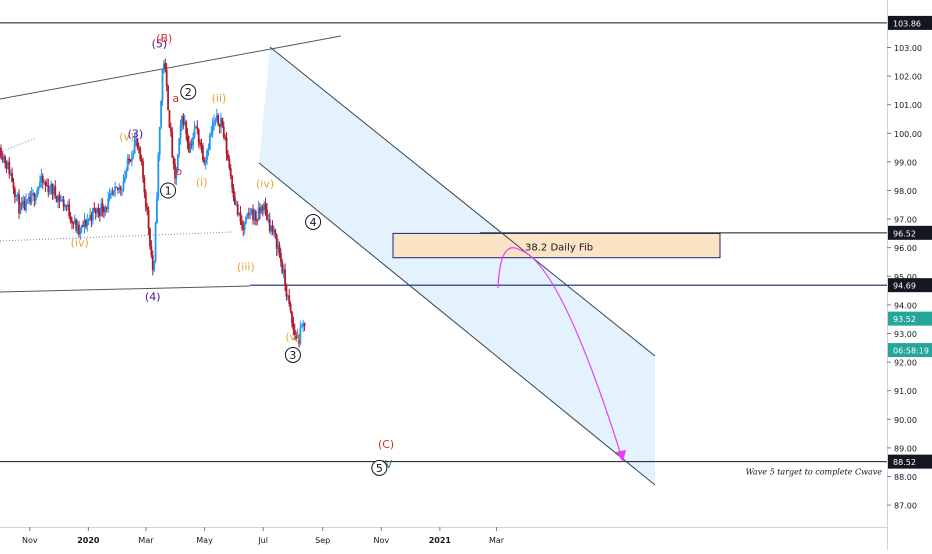  What do you see at coordinates (387, 464) in the screenshot?
I see `wave-label: IV` at bounding box center [387, 464].